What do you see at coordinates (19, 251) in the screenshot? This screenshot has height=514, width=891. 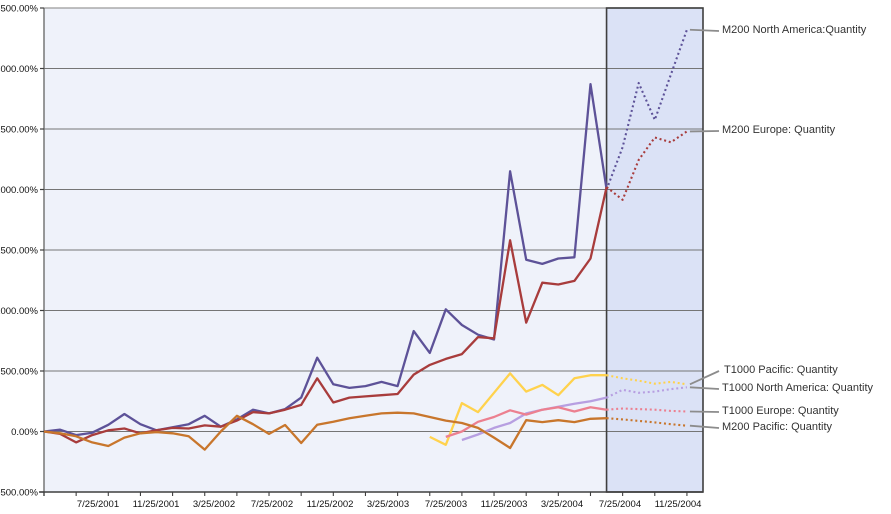 I see `y-axis-label: 1500.00%` at bounding box center [19, 251].